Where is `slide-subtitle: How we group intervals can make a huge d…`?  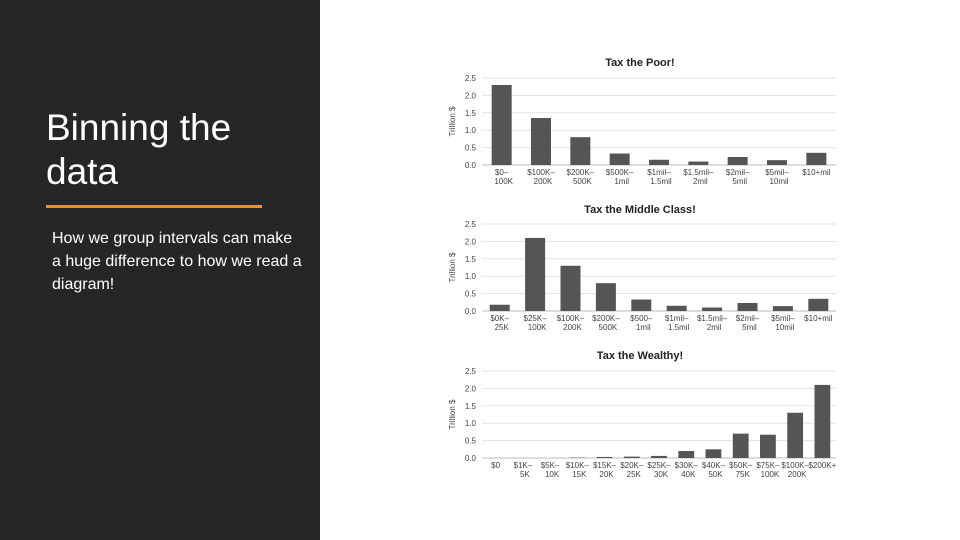 slide-subtitle: How we group intervals can make a huge d… is located at coordinates (177, 261).